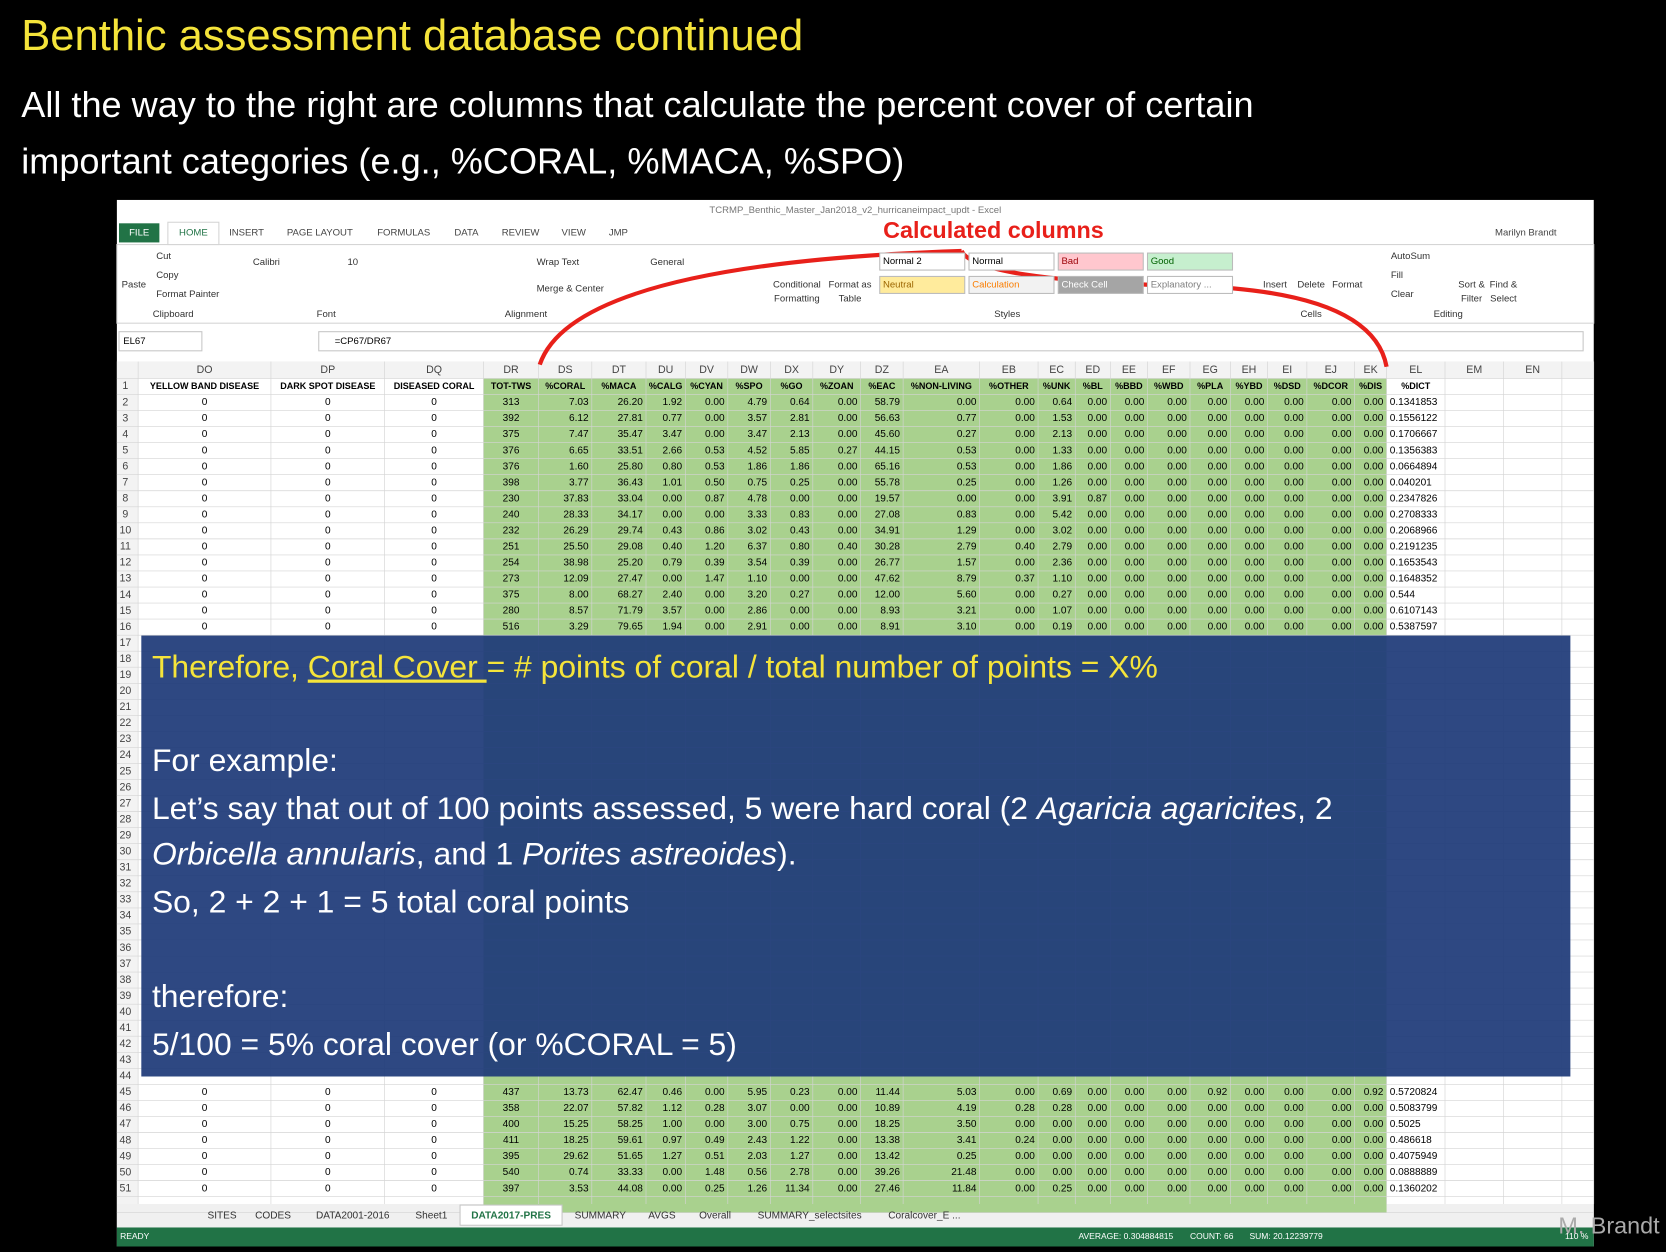 The height and width of the screenshot is (1252, 1666). What do you see at coordinates (1009, 370) in the screenshot?
I see `column-letter: EB` at bounding box center [1009, 370].